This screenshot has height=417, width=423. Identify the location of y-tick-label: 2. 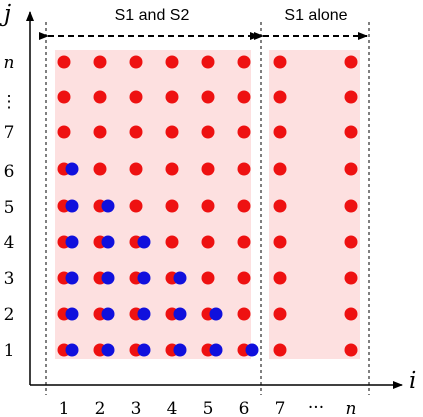
(9, 315).